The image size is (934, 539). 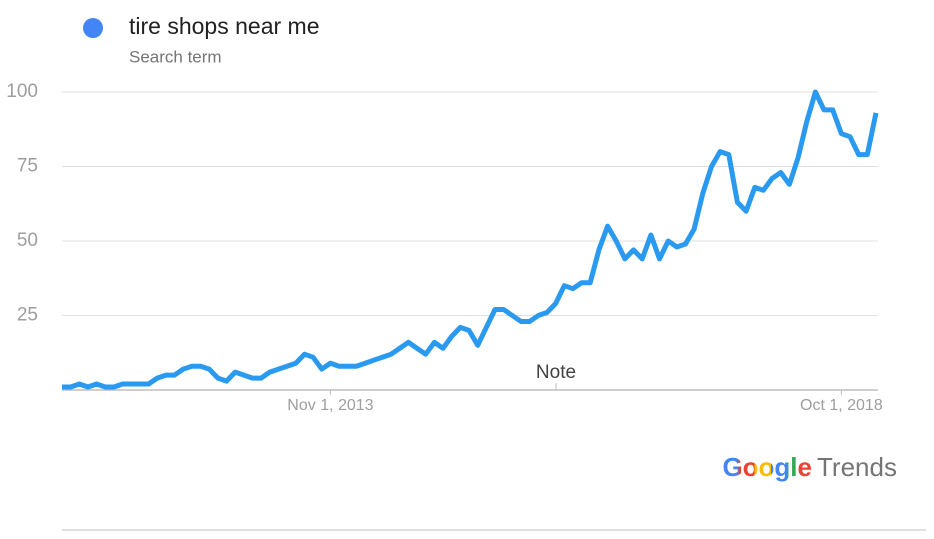 What do you see at coordinates (93, 28) in the screenshot?
I see `legend-marker` at bounding box center [93, 28].